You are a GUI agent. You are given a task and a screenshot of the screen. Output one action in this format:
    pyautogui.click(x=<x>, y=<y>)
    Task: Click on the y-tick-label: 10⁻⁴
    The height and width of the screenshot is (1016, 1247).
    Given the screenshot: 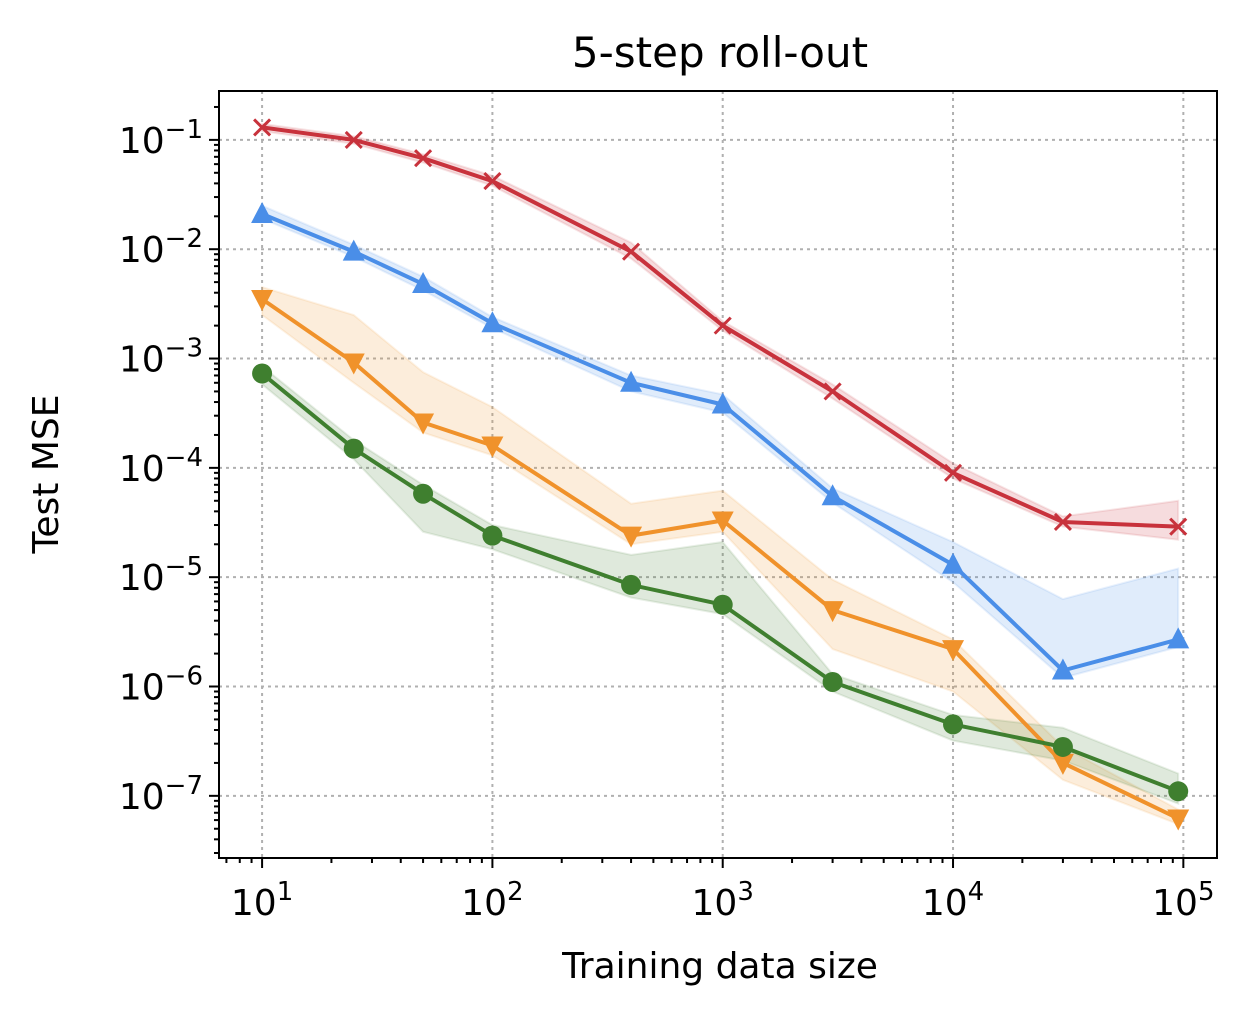 What is the action you would take?
    pyautogui.click(x=161, y=466)
    